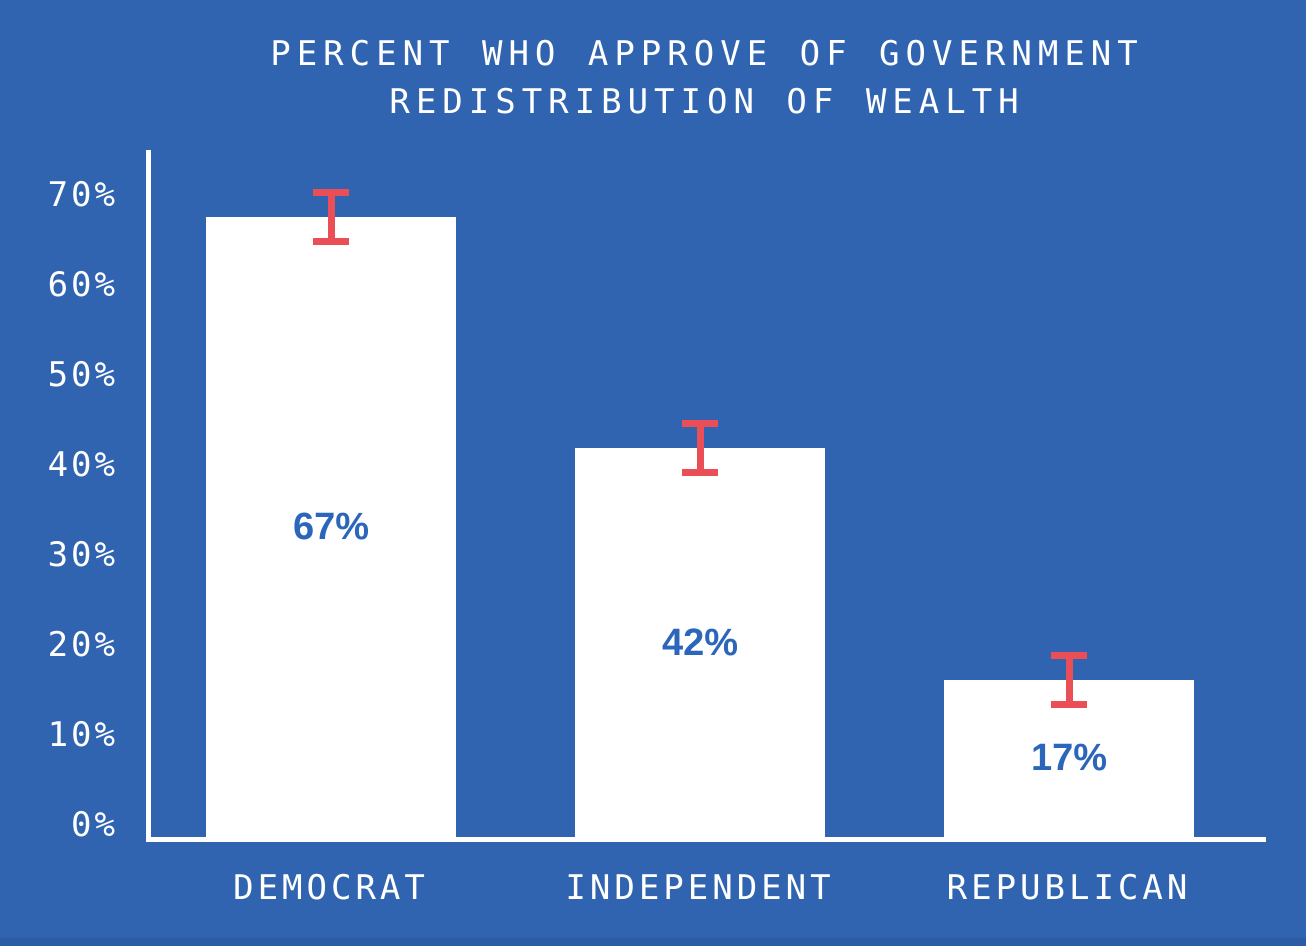 This screenshot has width=1306, height=946. Describe the element at coordinates (653, 942) in the screenshot. I see `footer-stripe` at that location.